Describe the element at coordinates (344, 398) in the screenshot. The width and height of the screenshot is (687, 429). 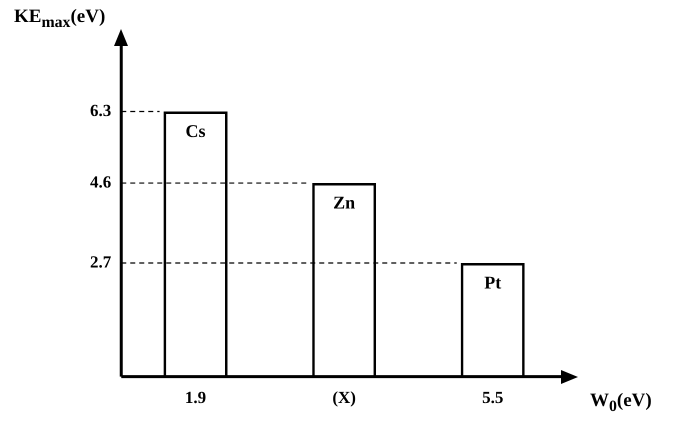
I see `x-tick-label: (X)` at that location.